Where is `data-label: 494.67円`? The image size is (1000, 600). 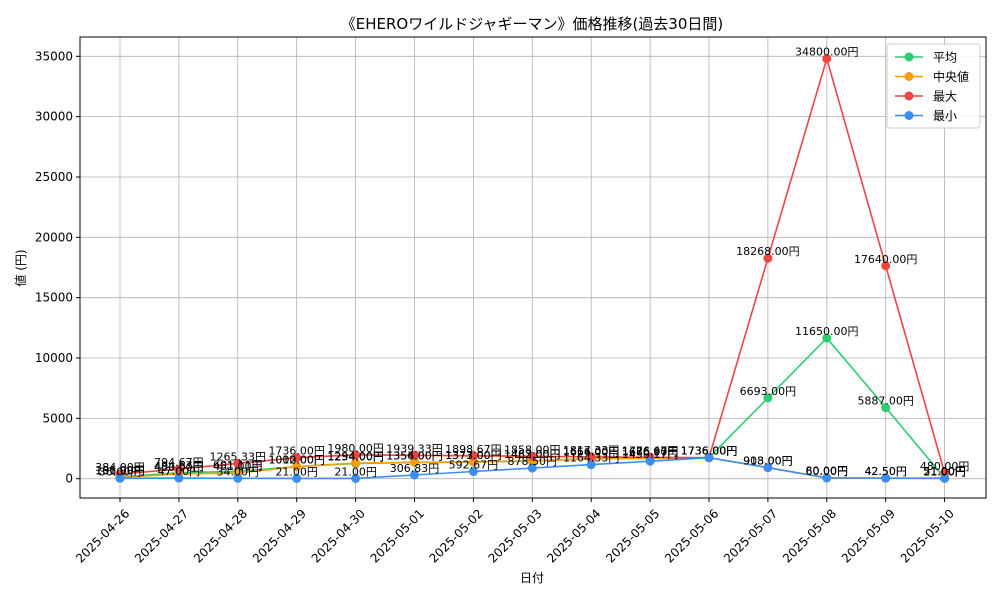 data-label: 494.67円 is located at coordinates (179, 466).